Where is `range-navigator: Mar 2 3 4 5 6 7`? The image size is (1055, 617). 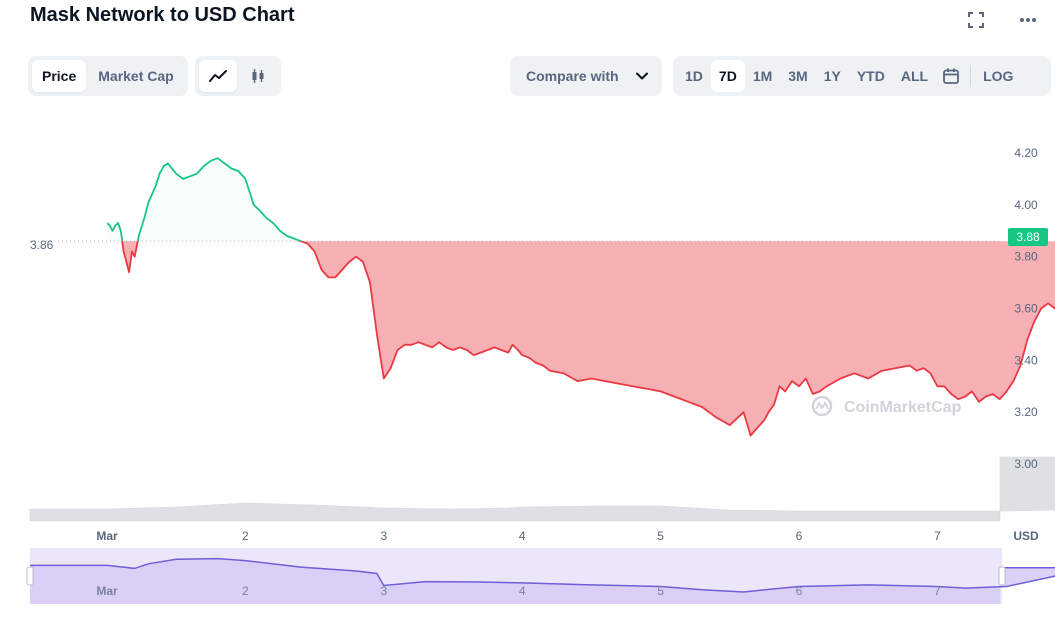
range-navigator: Mar 2 3 4 5 6 7 is located at coordinates (540, 576).